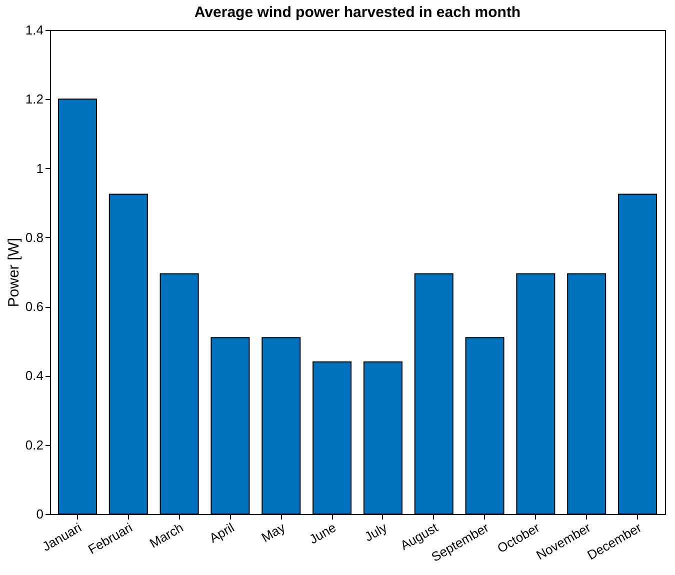 This screenshot has height=575, width=675. What do you see at coordinates (34, 30) in the screenshot?
I see `y-tick-label: 1.4` at bounding box center [34, 30].